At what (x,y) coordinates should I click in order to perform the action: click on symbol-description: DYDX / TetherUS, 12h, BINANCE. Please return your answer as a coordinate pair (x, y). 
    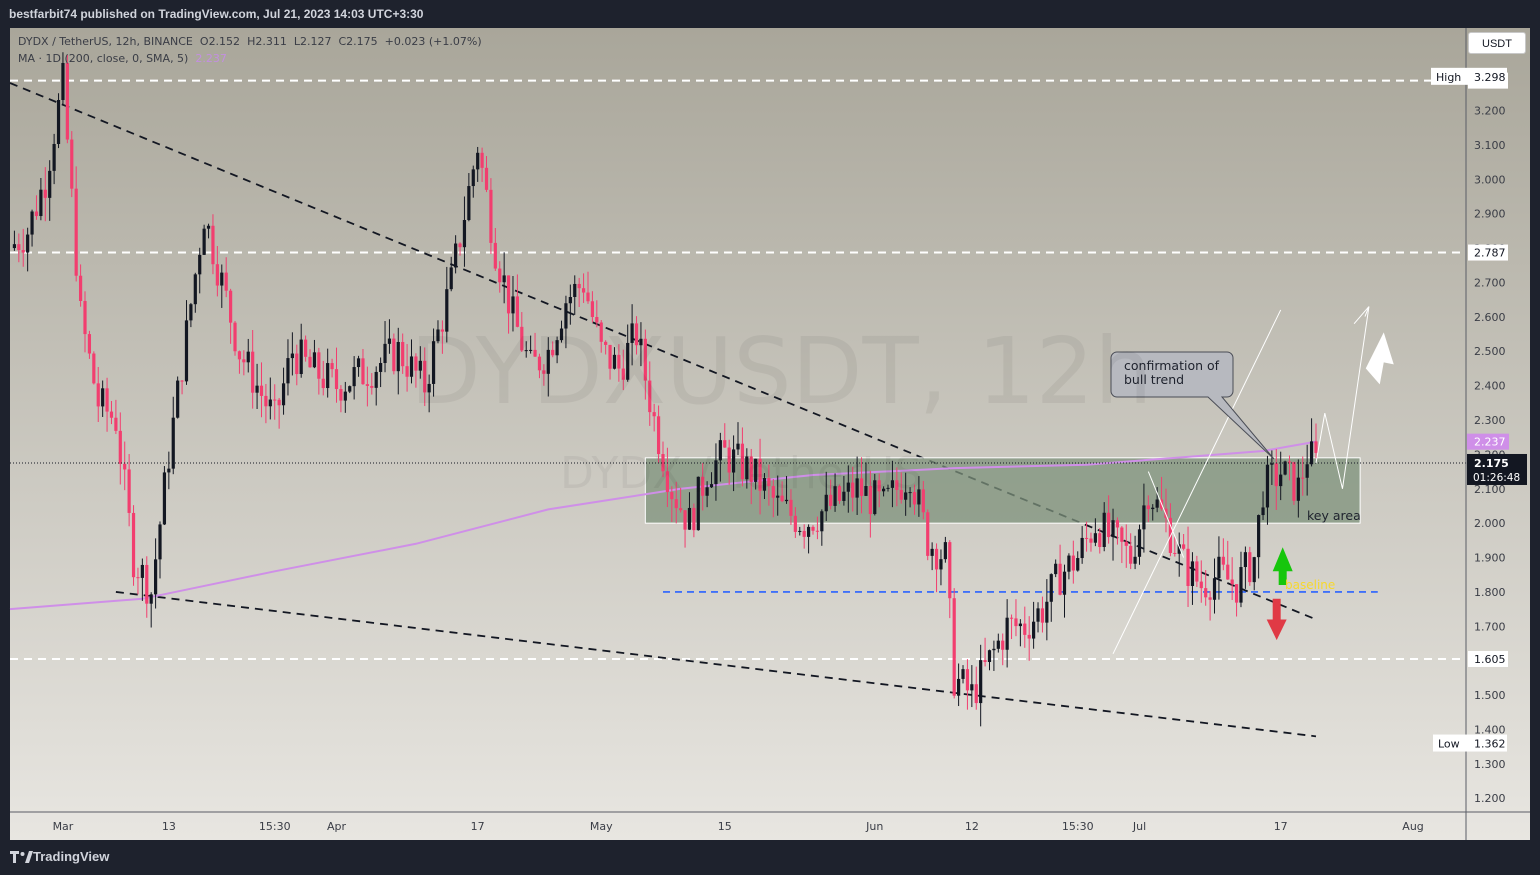
    Looking at the image, I should click on (105, 41).